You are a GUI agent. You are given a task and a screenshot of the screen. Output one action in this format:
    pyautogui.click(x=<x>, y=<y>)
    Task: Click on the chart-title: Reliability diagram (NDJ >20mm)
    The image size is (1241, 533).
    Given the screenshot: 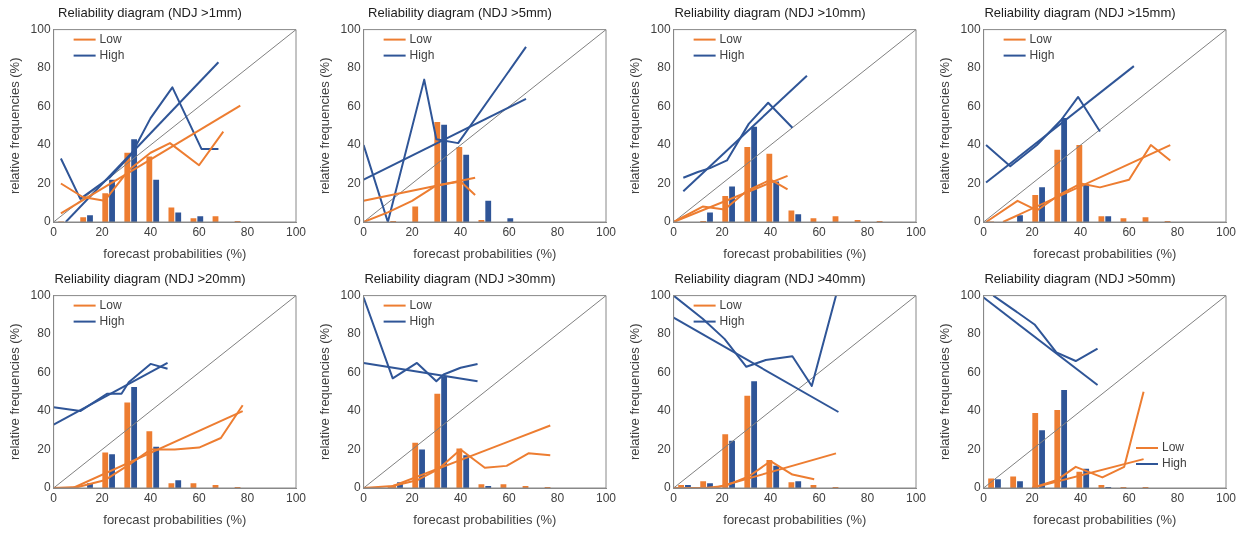 What is the action you would take?
    pyautogui.click(x=150, y=279)
    